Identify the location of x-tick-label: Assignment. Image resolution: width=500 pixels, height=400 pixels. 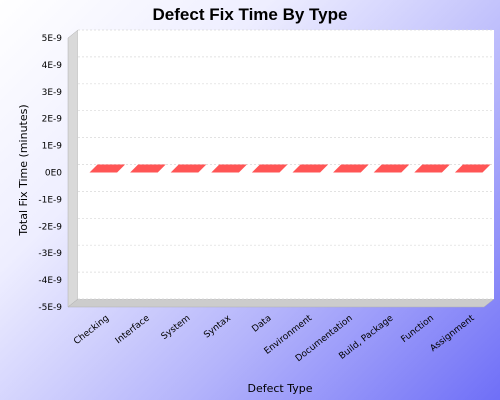
(453, 333).